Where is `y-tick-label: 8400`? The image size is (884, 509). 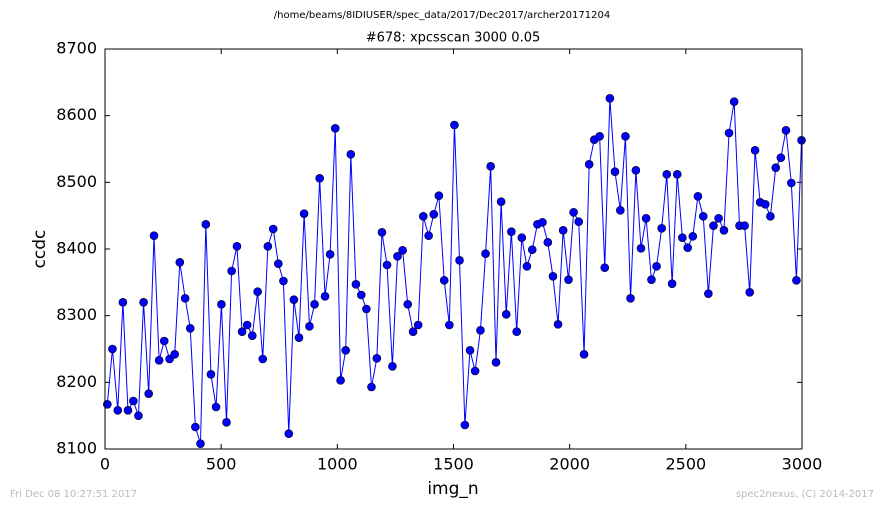
y-tick-label: 8400 is located at coordinates (76, 248).